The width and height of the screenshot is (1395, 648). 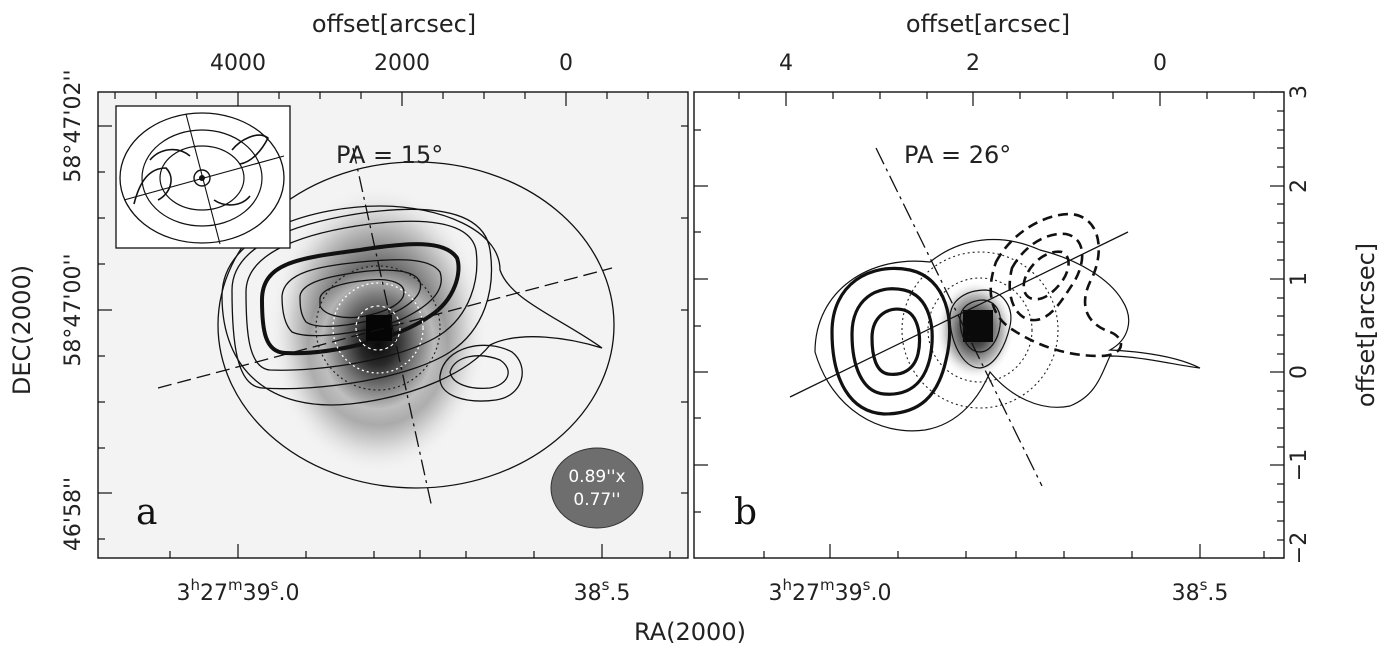 I want to click on contours-b-dashed, so click(x=1056, y=285).